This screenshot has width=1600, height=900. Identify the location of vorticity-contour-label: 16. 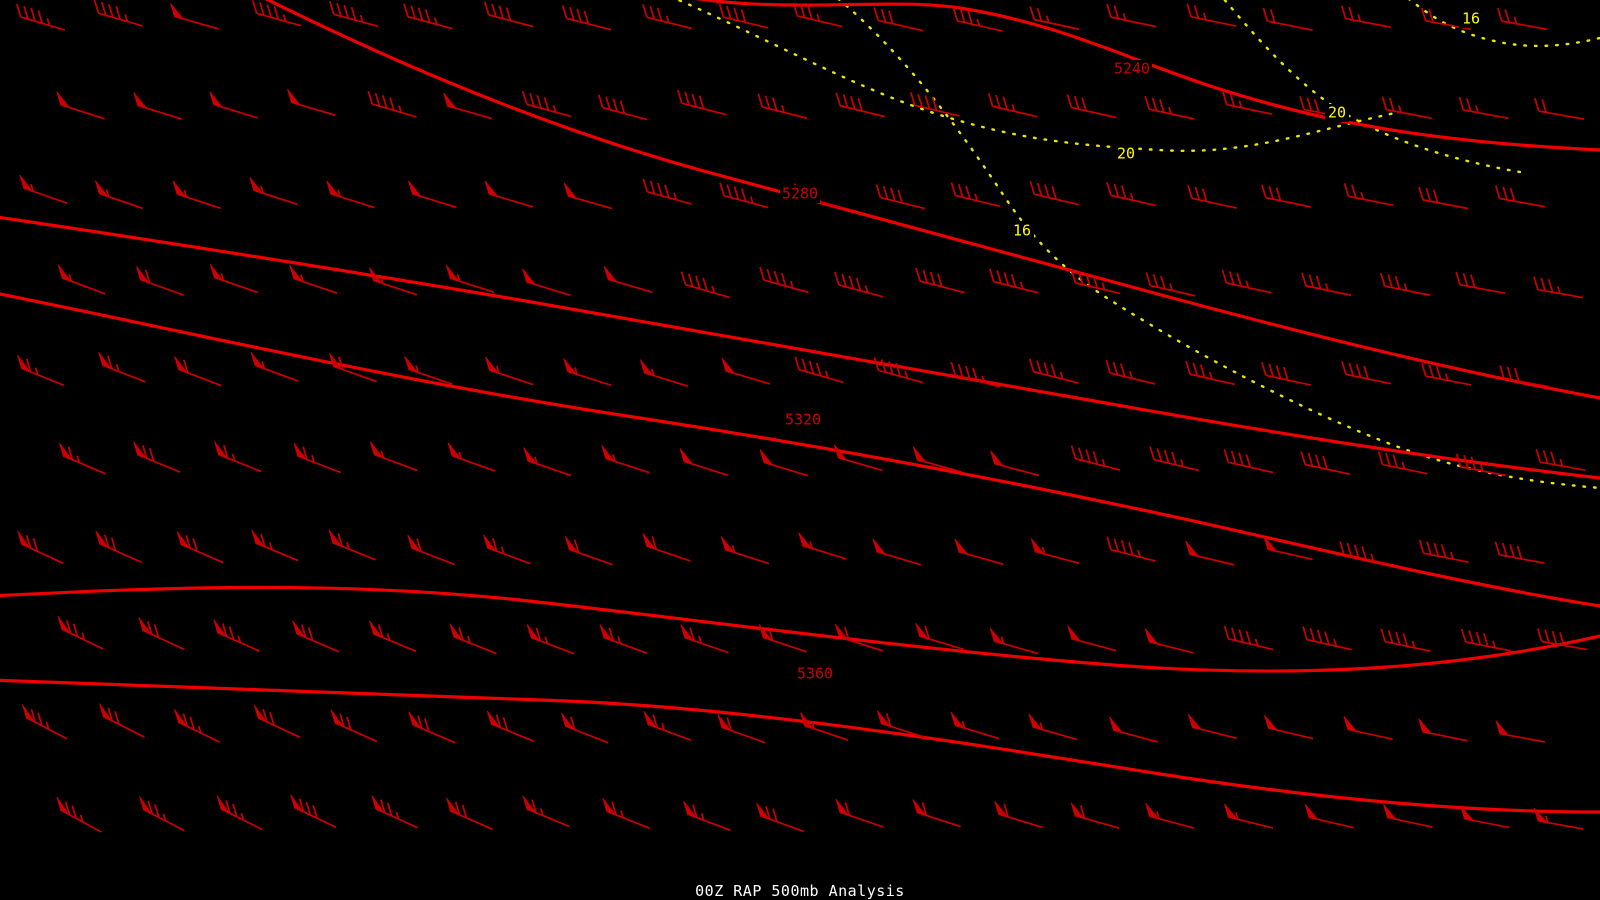
(1471, 19).